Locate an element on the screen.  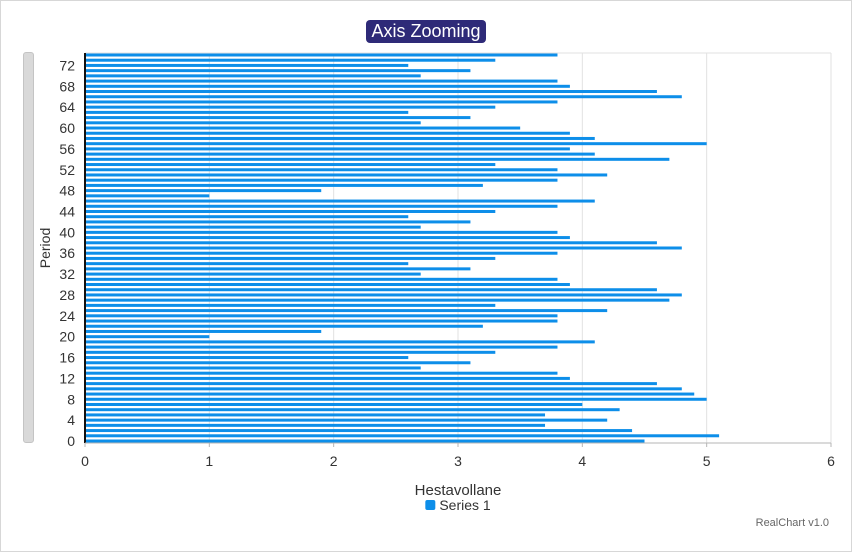
y-tick-label: 72 is located at coordinates (67, 65).